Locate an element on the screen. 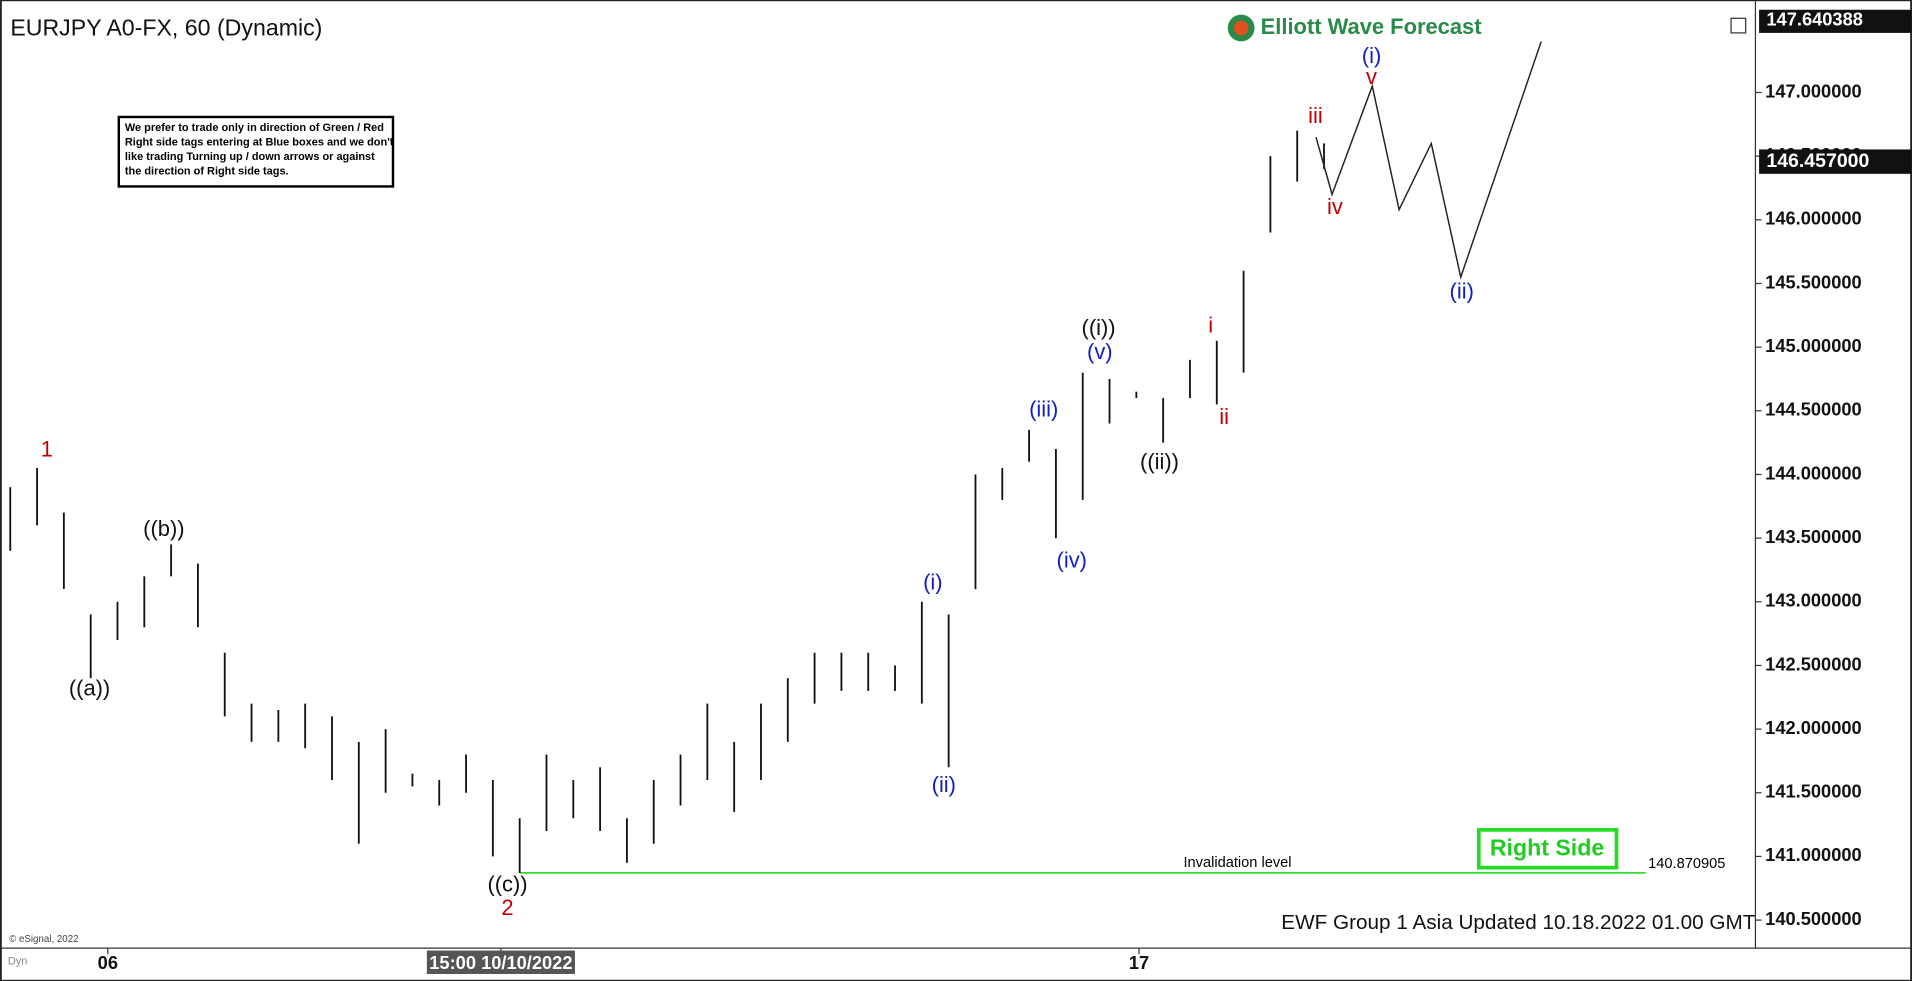 The width and height of the screenshot is (1912, 981). projection-line is located at coordinates (1428, 160).